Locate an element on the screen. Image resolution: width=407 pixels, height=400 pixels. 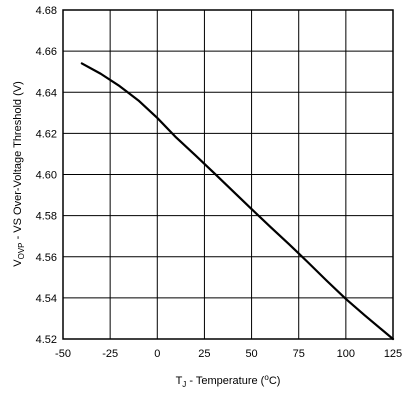
y-tick-label: 4.60 is located at coordinates (46, 176).